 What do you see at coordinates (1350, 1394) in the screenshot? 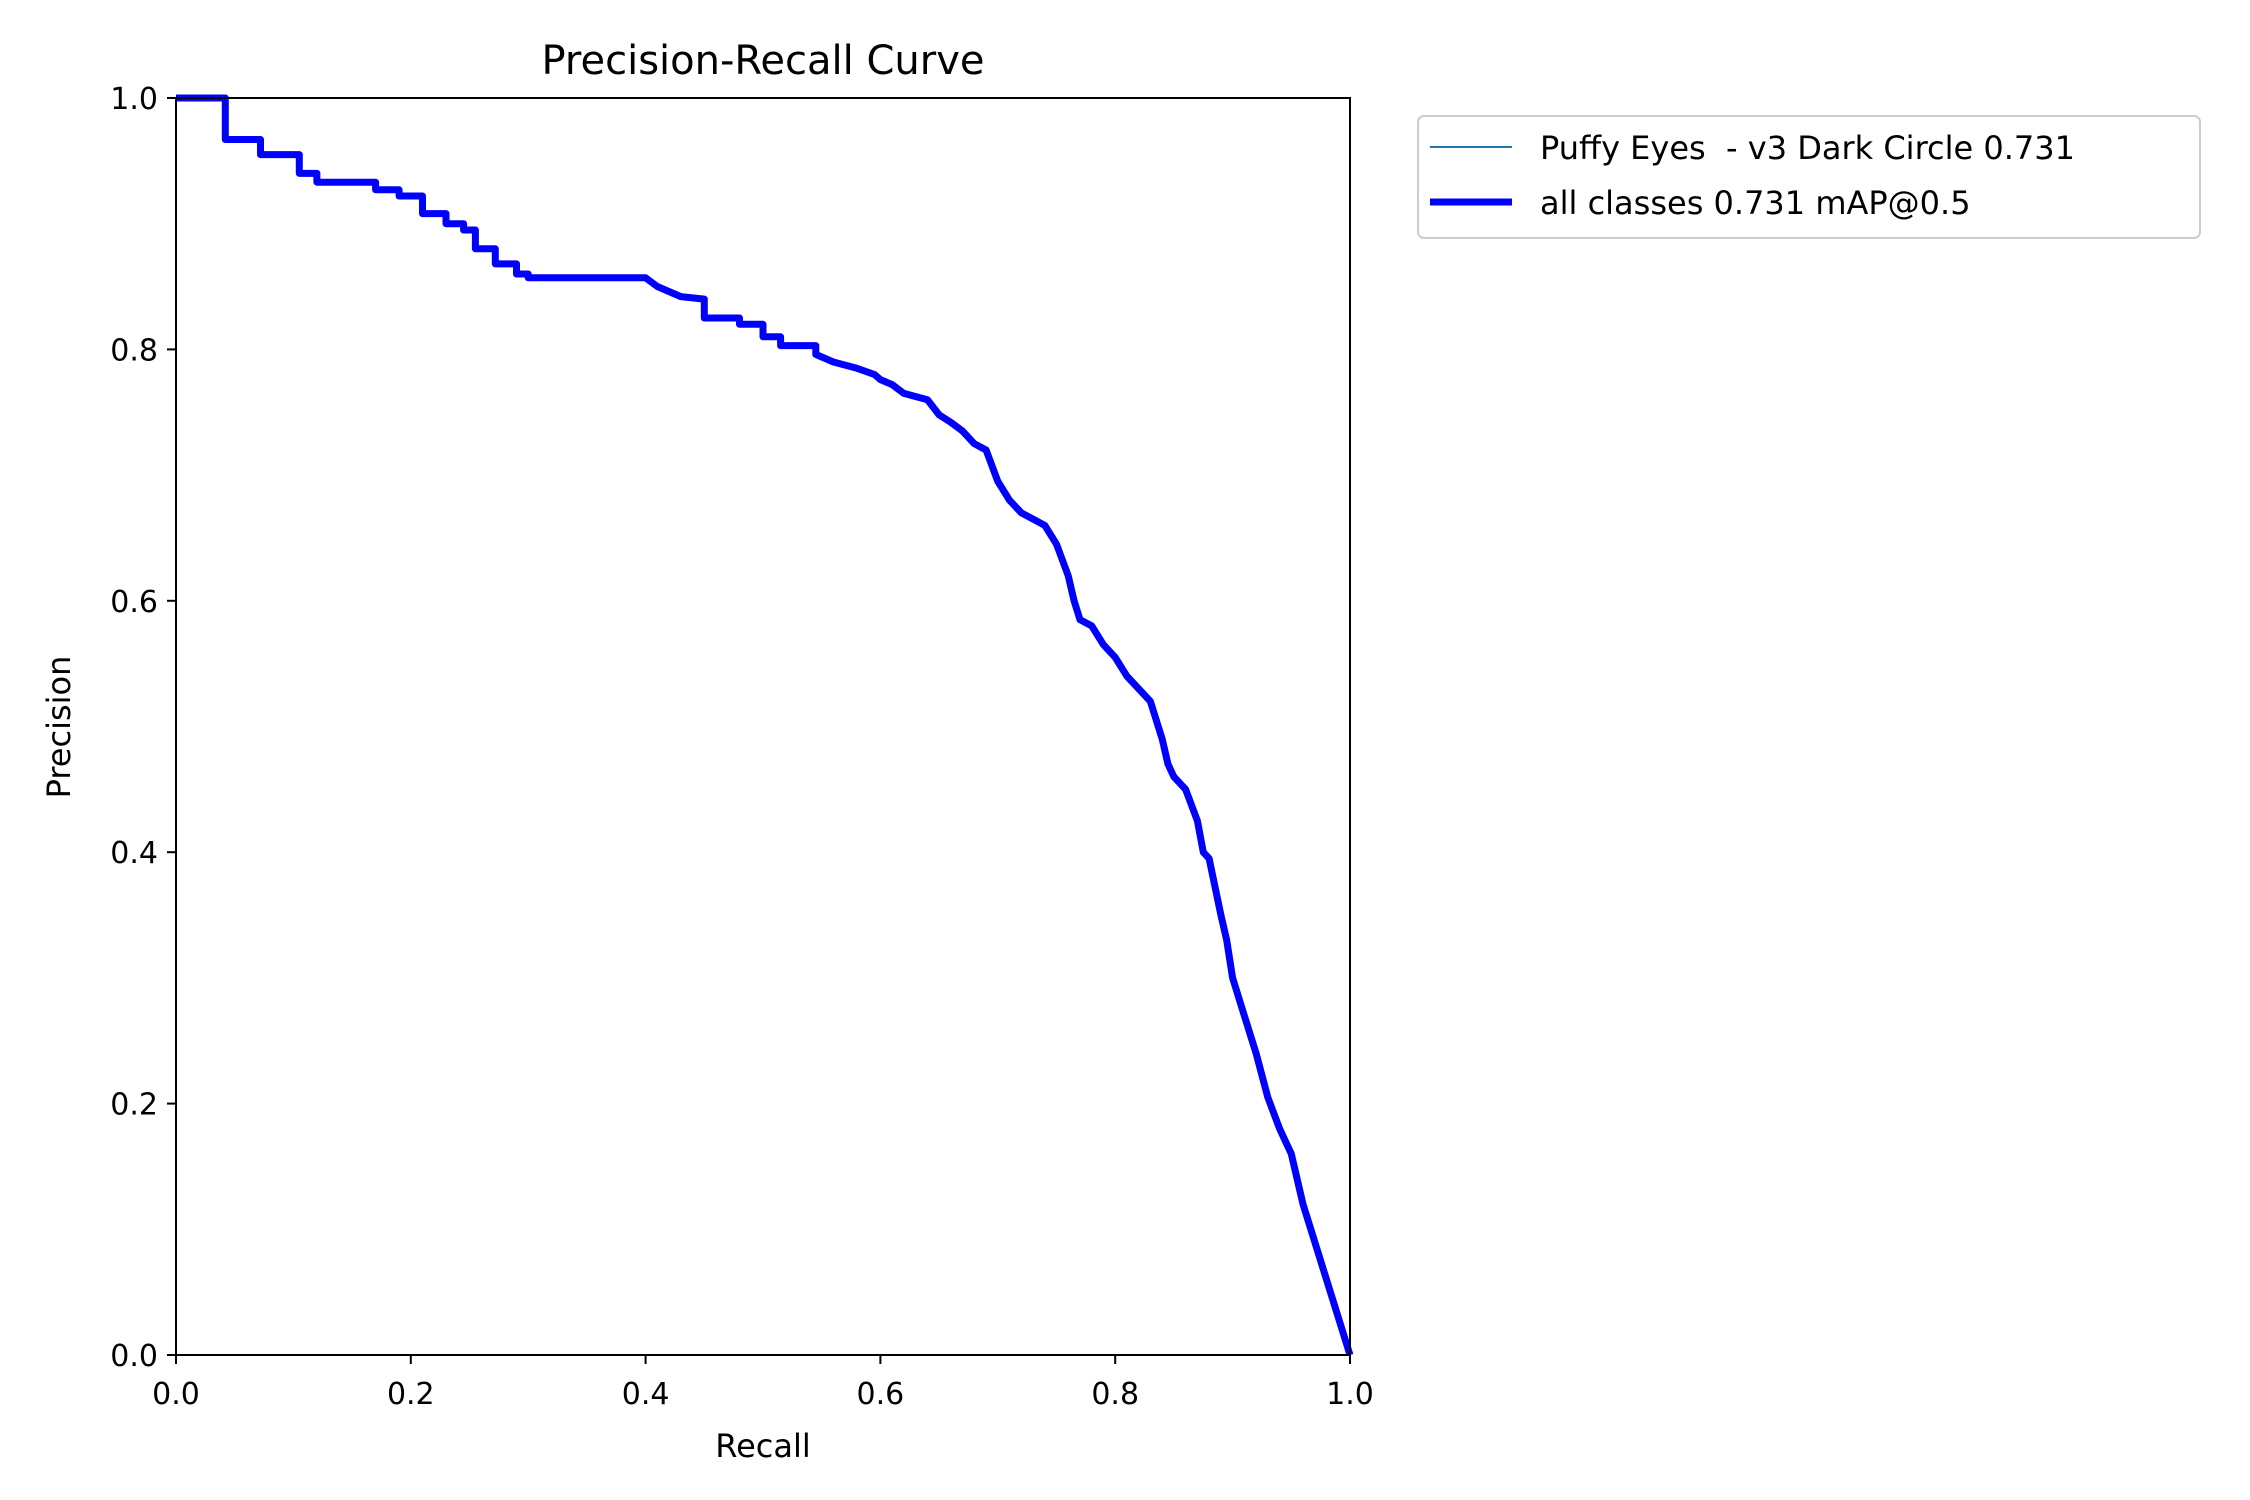
I see `x-tick-label: 1.0` at bounding box center [1350, 1394].